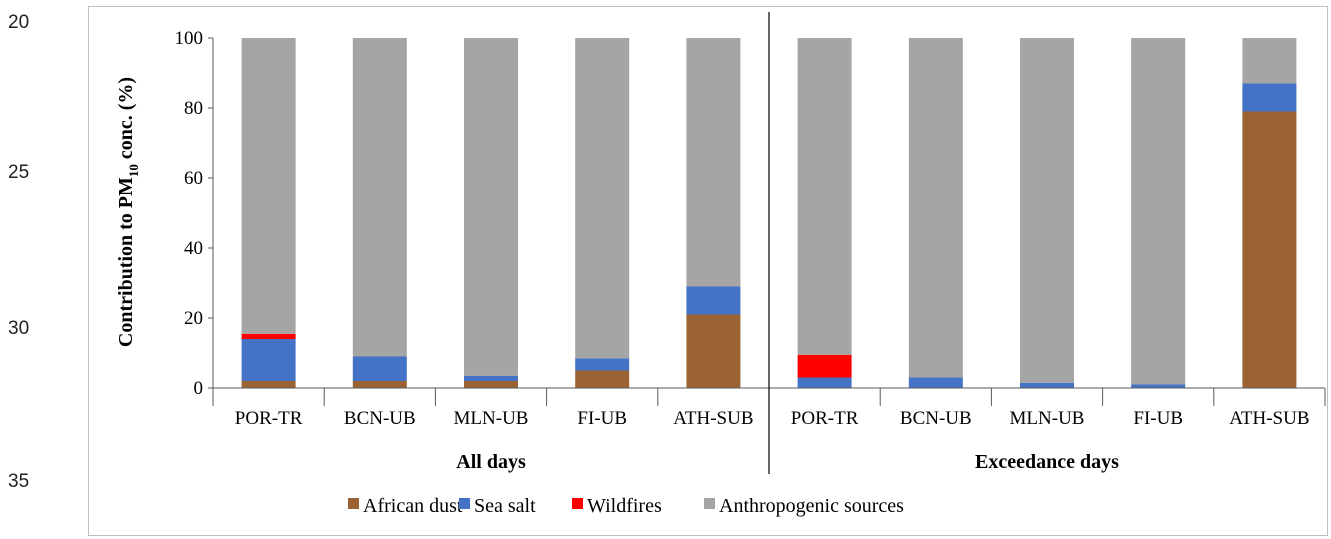  What do you see at coordinates (19, 22) in the screenshot?
I see `line-number-20: 20` at bounding box center [19, 22].